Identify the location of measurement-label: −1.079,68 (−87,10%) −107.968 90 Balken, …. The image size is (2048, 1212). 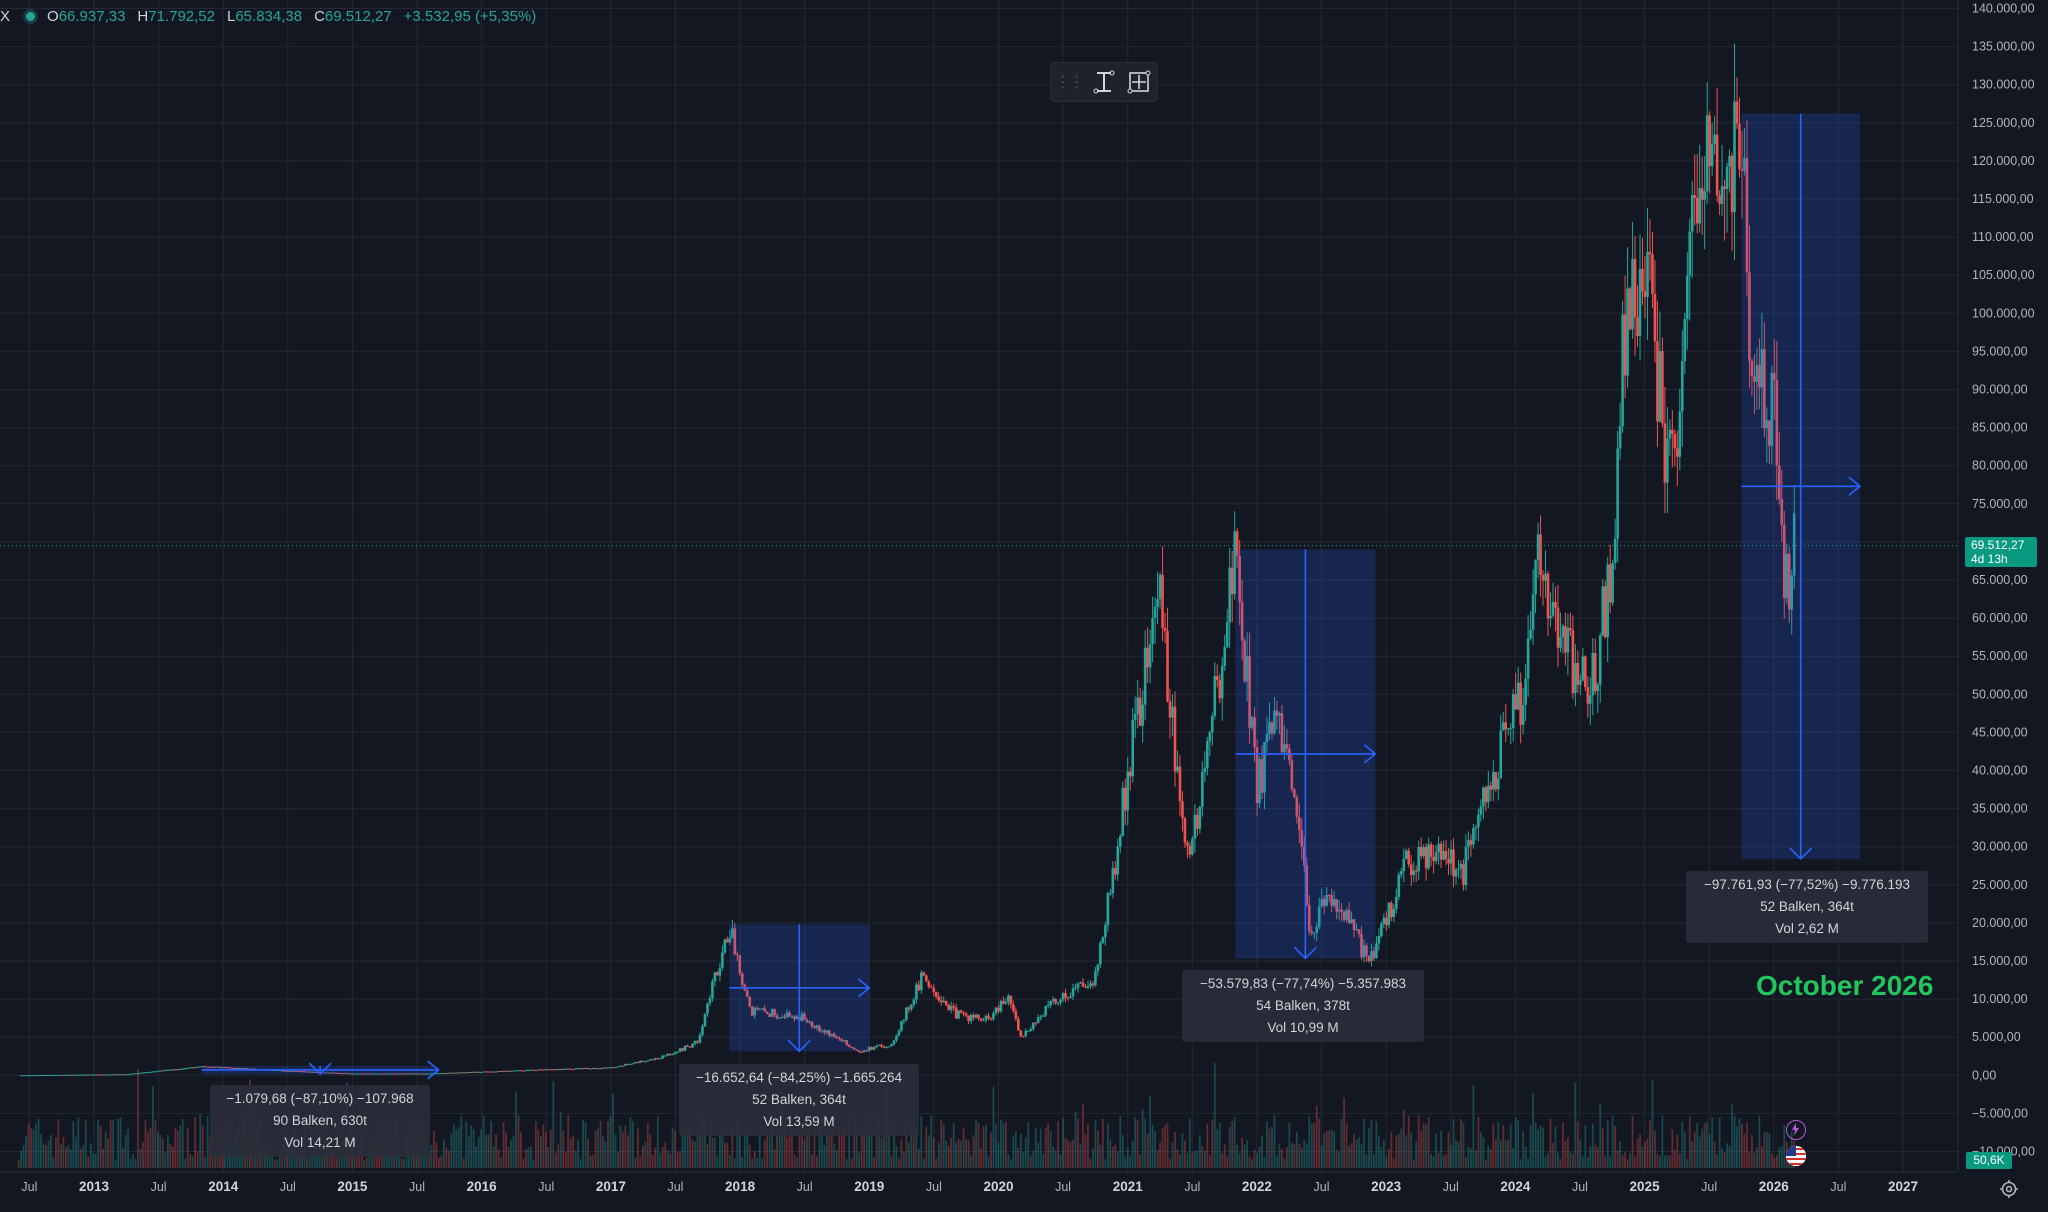
(320, 1121).